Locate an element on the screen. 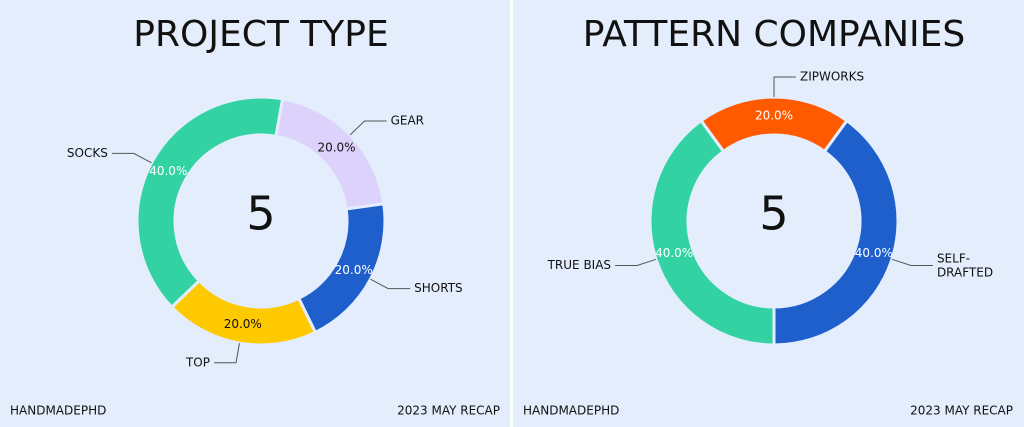 This screenshot has height=427, width=1024. category-label: GEAR is located at coordinates (407, 120).